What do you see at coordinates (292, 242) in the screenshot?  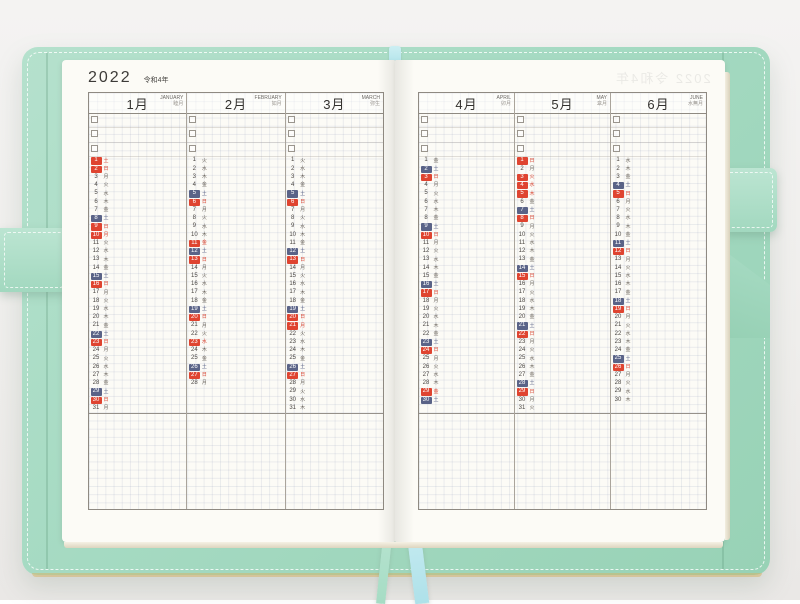 I see `day-number: 11` at bounding box center [292, 242].